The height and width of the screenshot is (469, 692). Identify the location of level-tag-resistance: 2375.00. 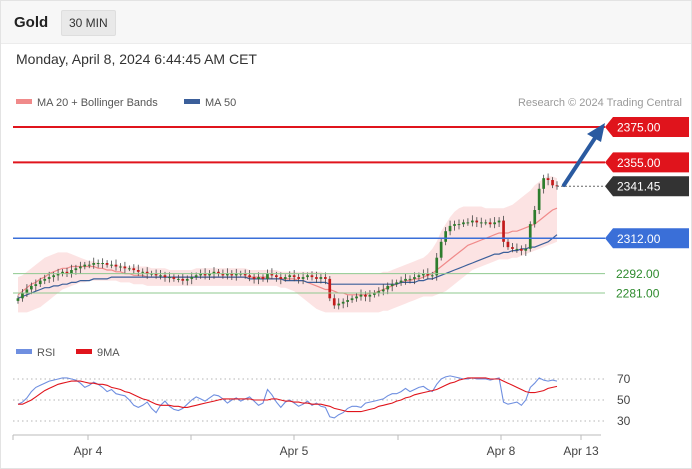
(647, 127).